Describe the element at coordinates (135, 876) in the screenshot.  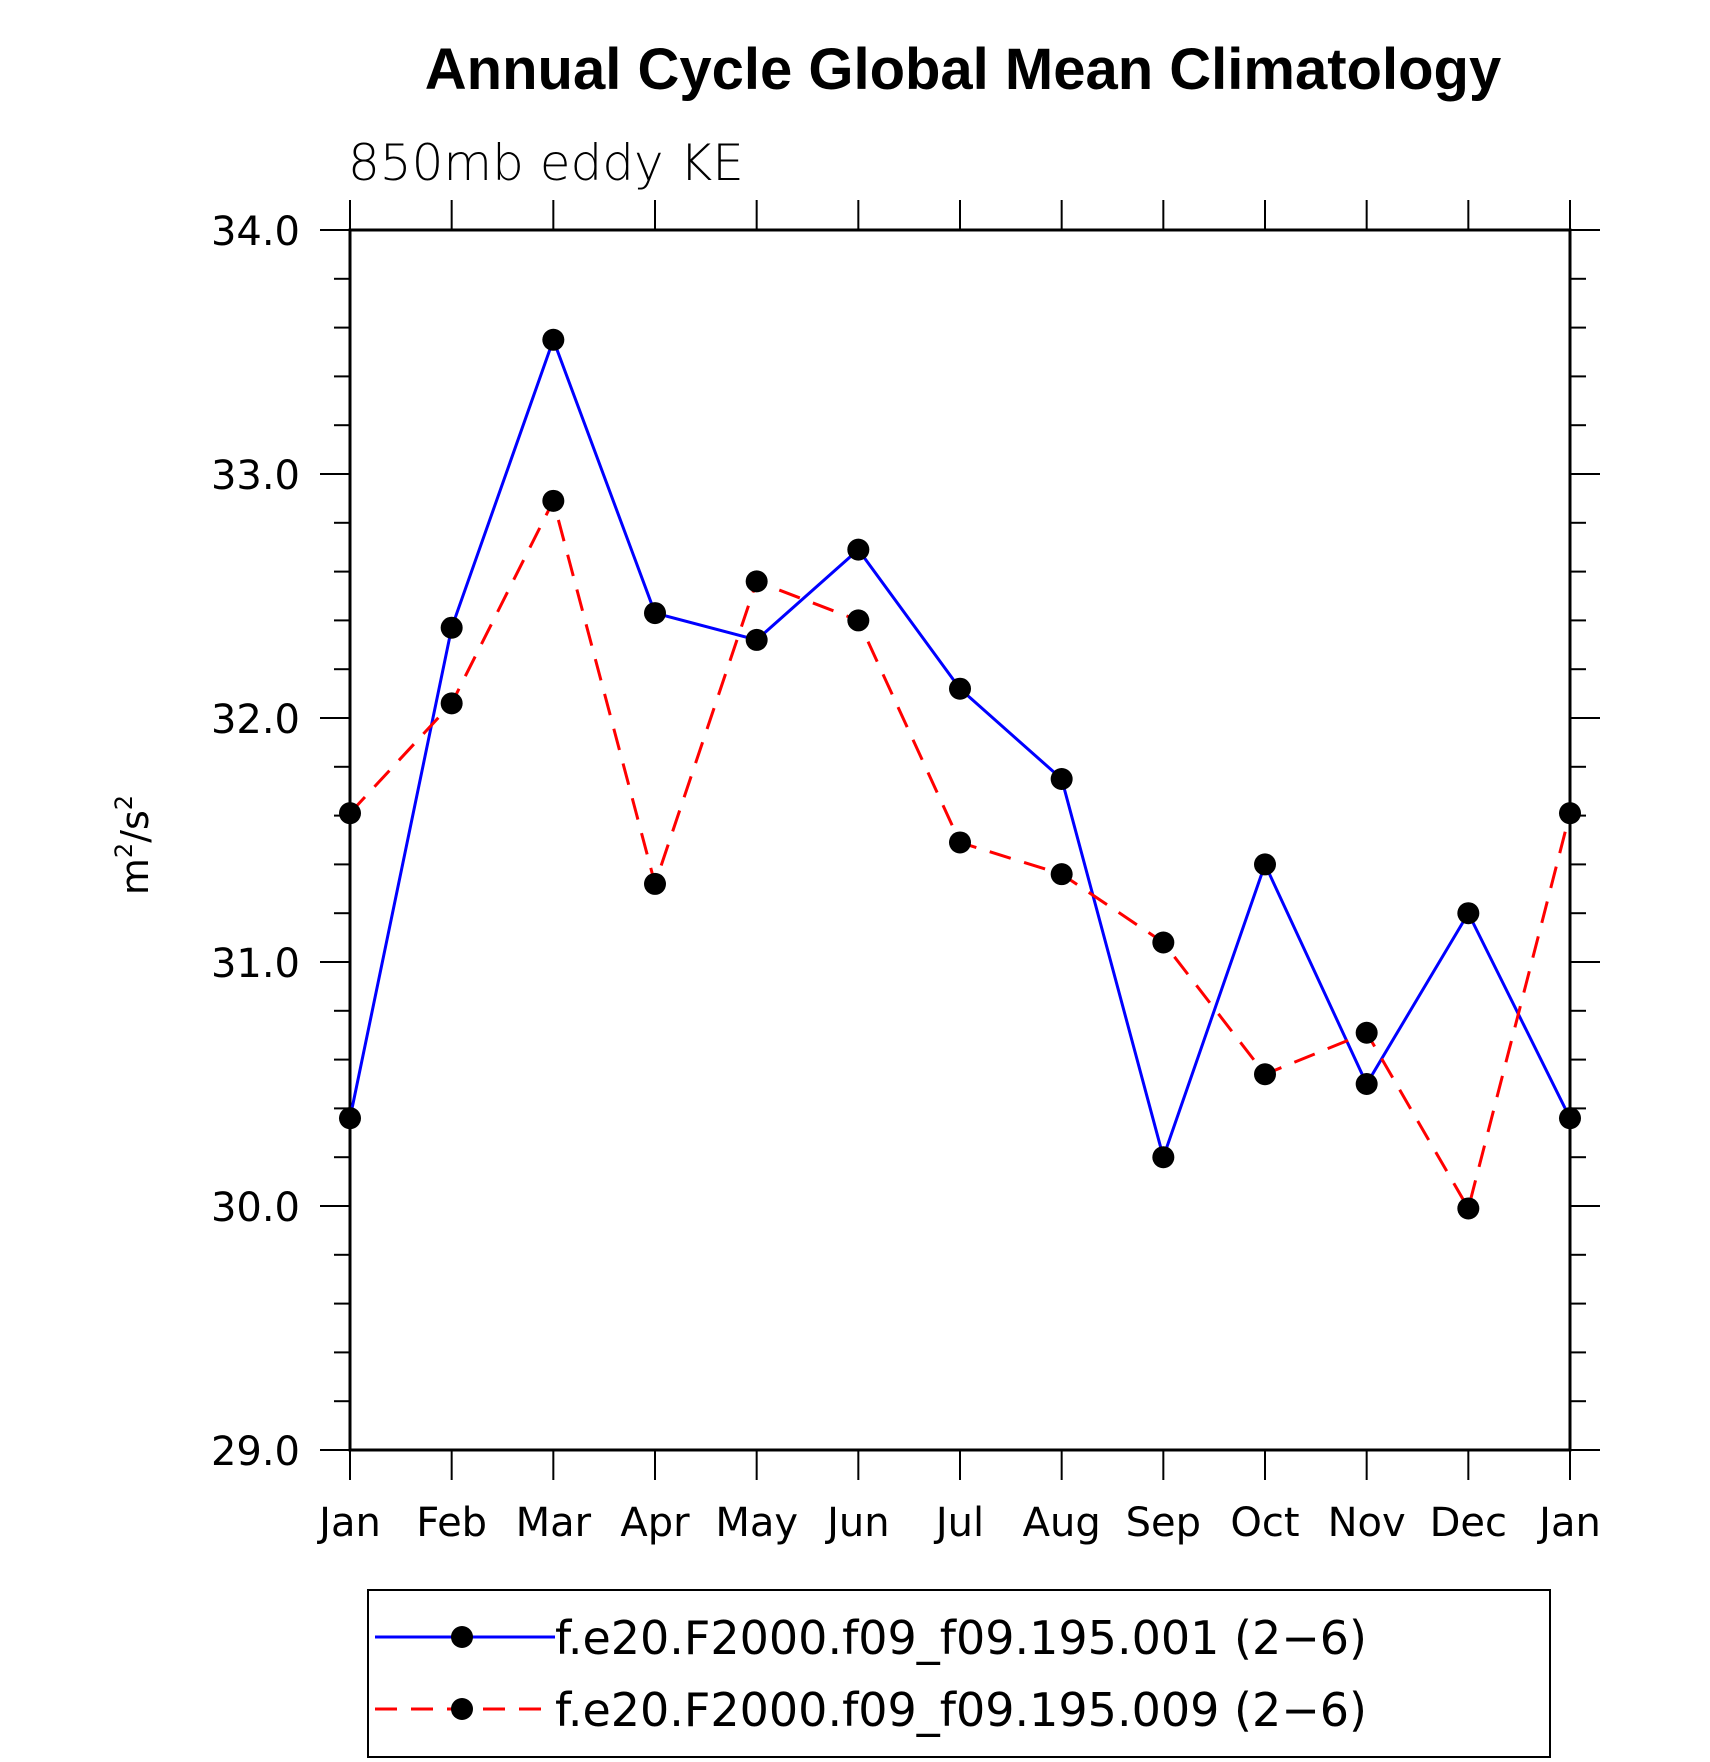
I see `y-axis-label-base: m` at that location.